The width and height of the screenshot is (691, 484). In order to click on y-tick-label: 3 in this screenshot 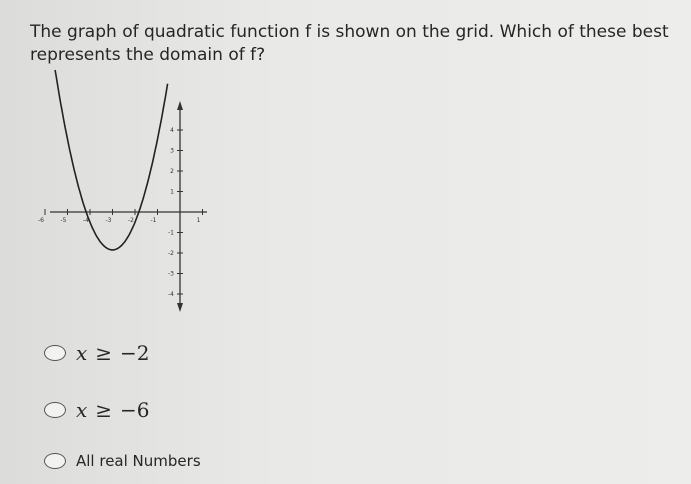, I will do `click(172, 151)`.